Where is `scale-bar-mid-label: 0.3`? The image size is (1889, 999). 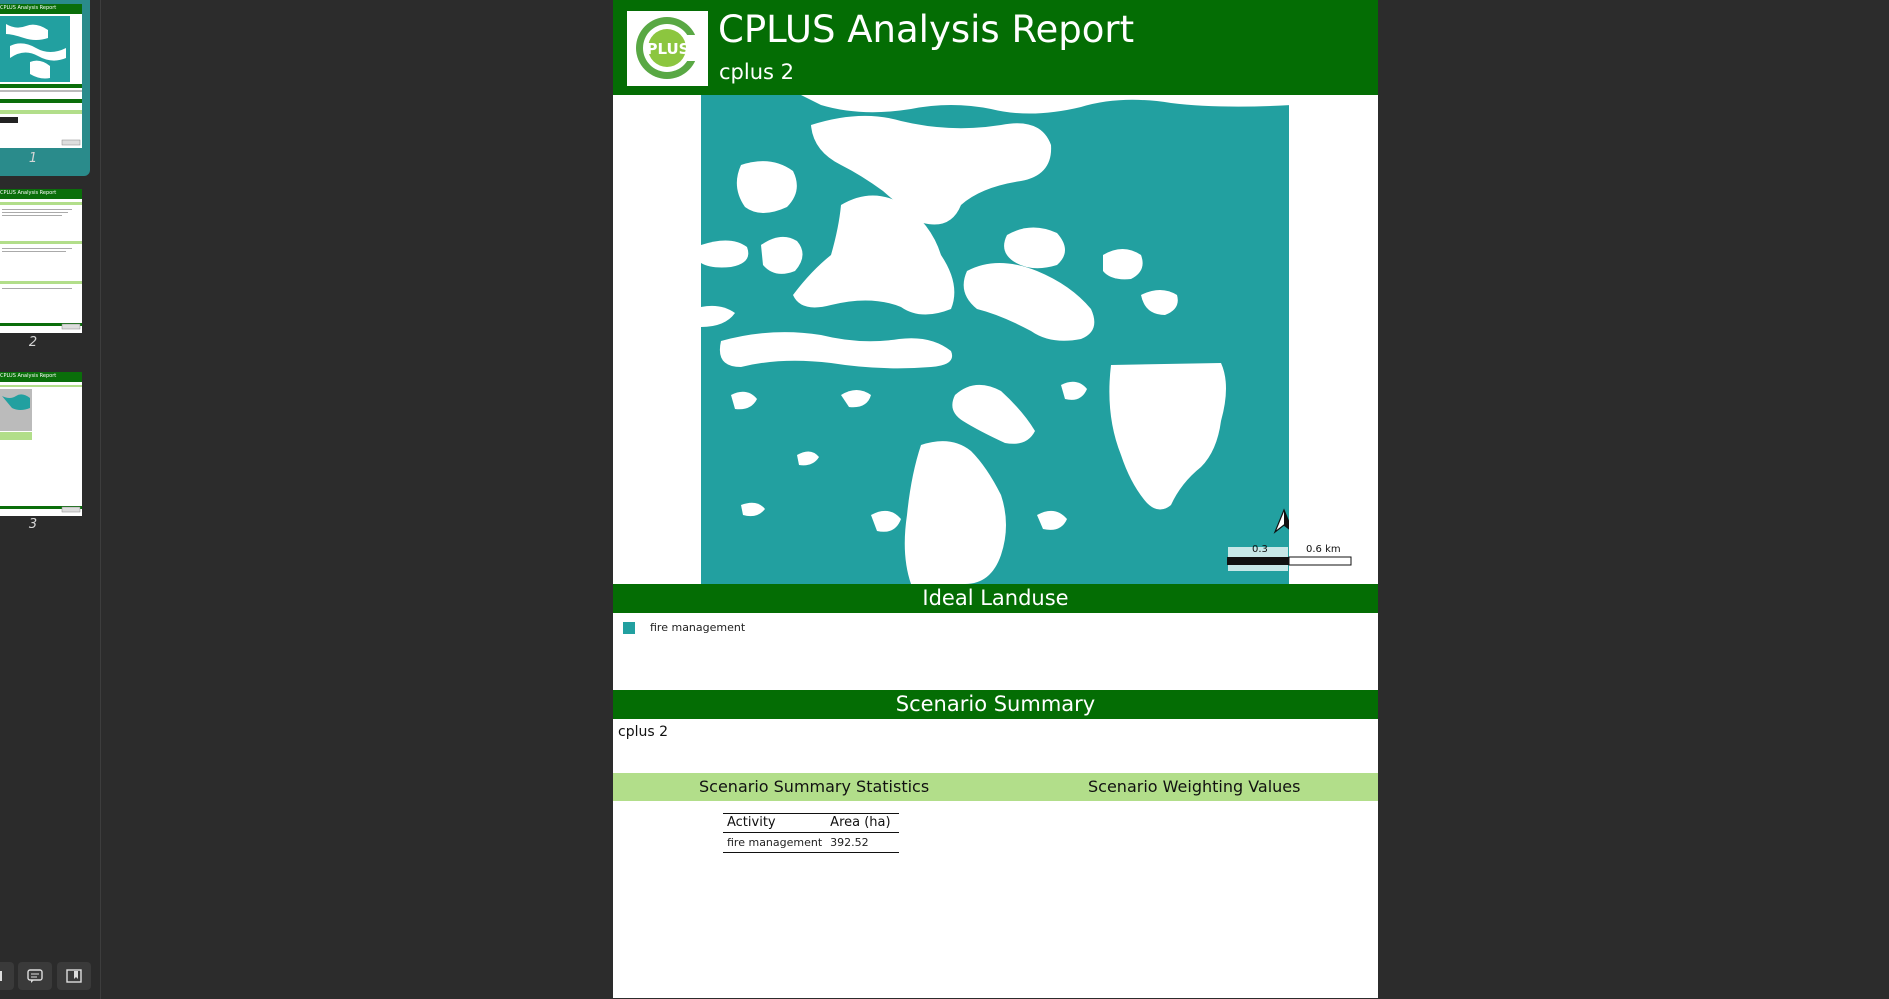 scale-bar-mid-label: 0.3 is located at coordinates (1260, 549).